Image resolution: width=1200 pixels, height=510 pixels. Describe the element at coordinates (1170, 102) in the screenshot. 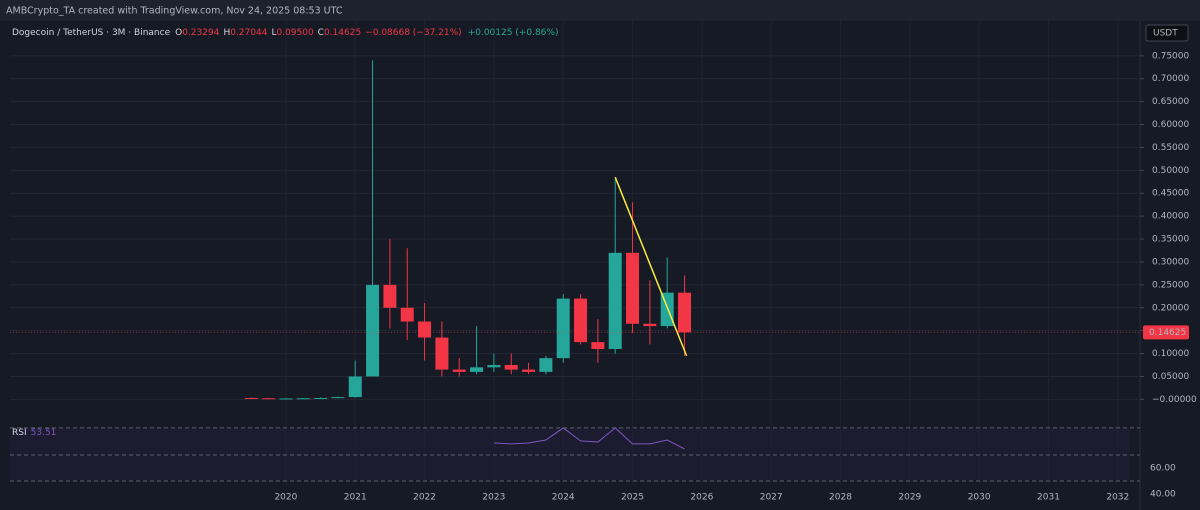

I see `y-tick-label: 0.65000` at that location.